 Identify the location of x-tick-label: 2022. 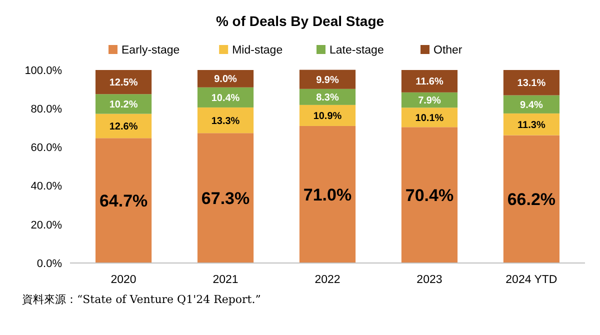
(327, 280).